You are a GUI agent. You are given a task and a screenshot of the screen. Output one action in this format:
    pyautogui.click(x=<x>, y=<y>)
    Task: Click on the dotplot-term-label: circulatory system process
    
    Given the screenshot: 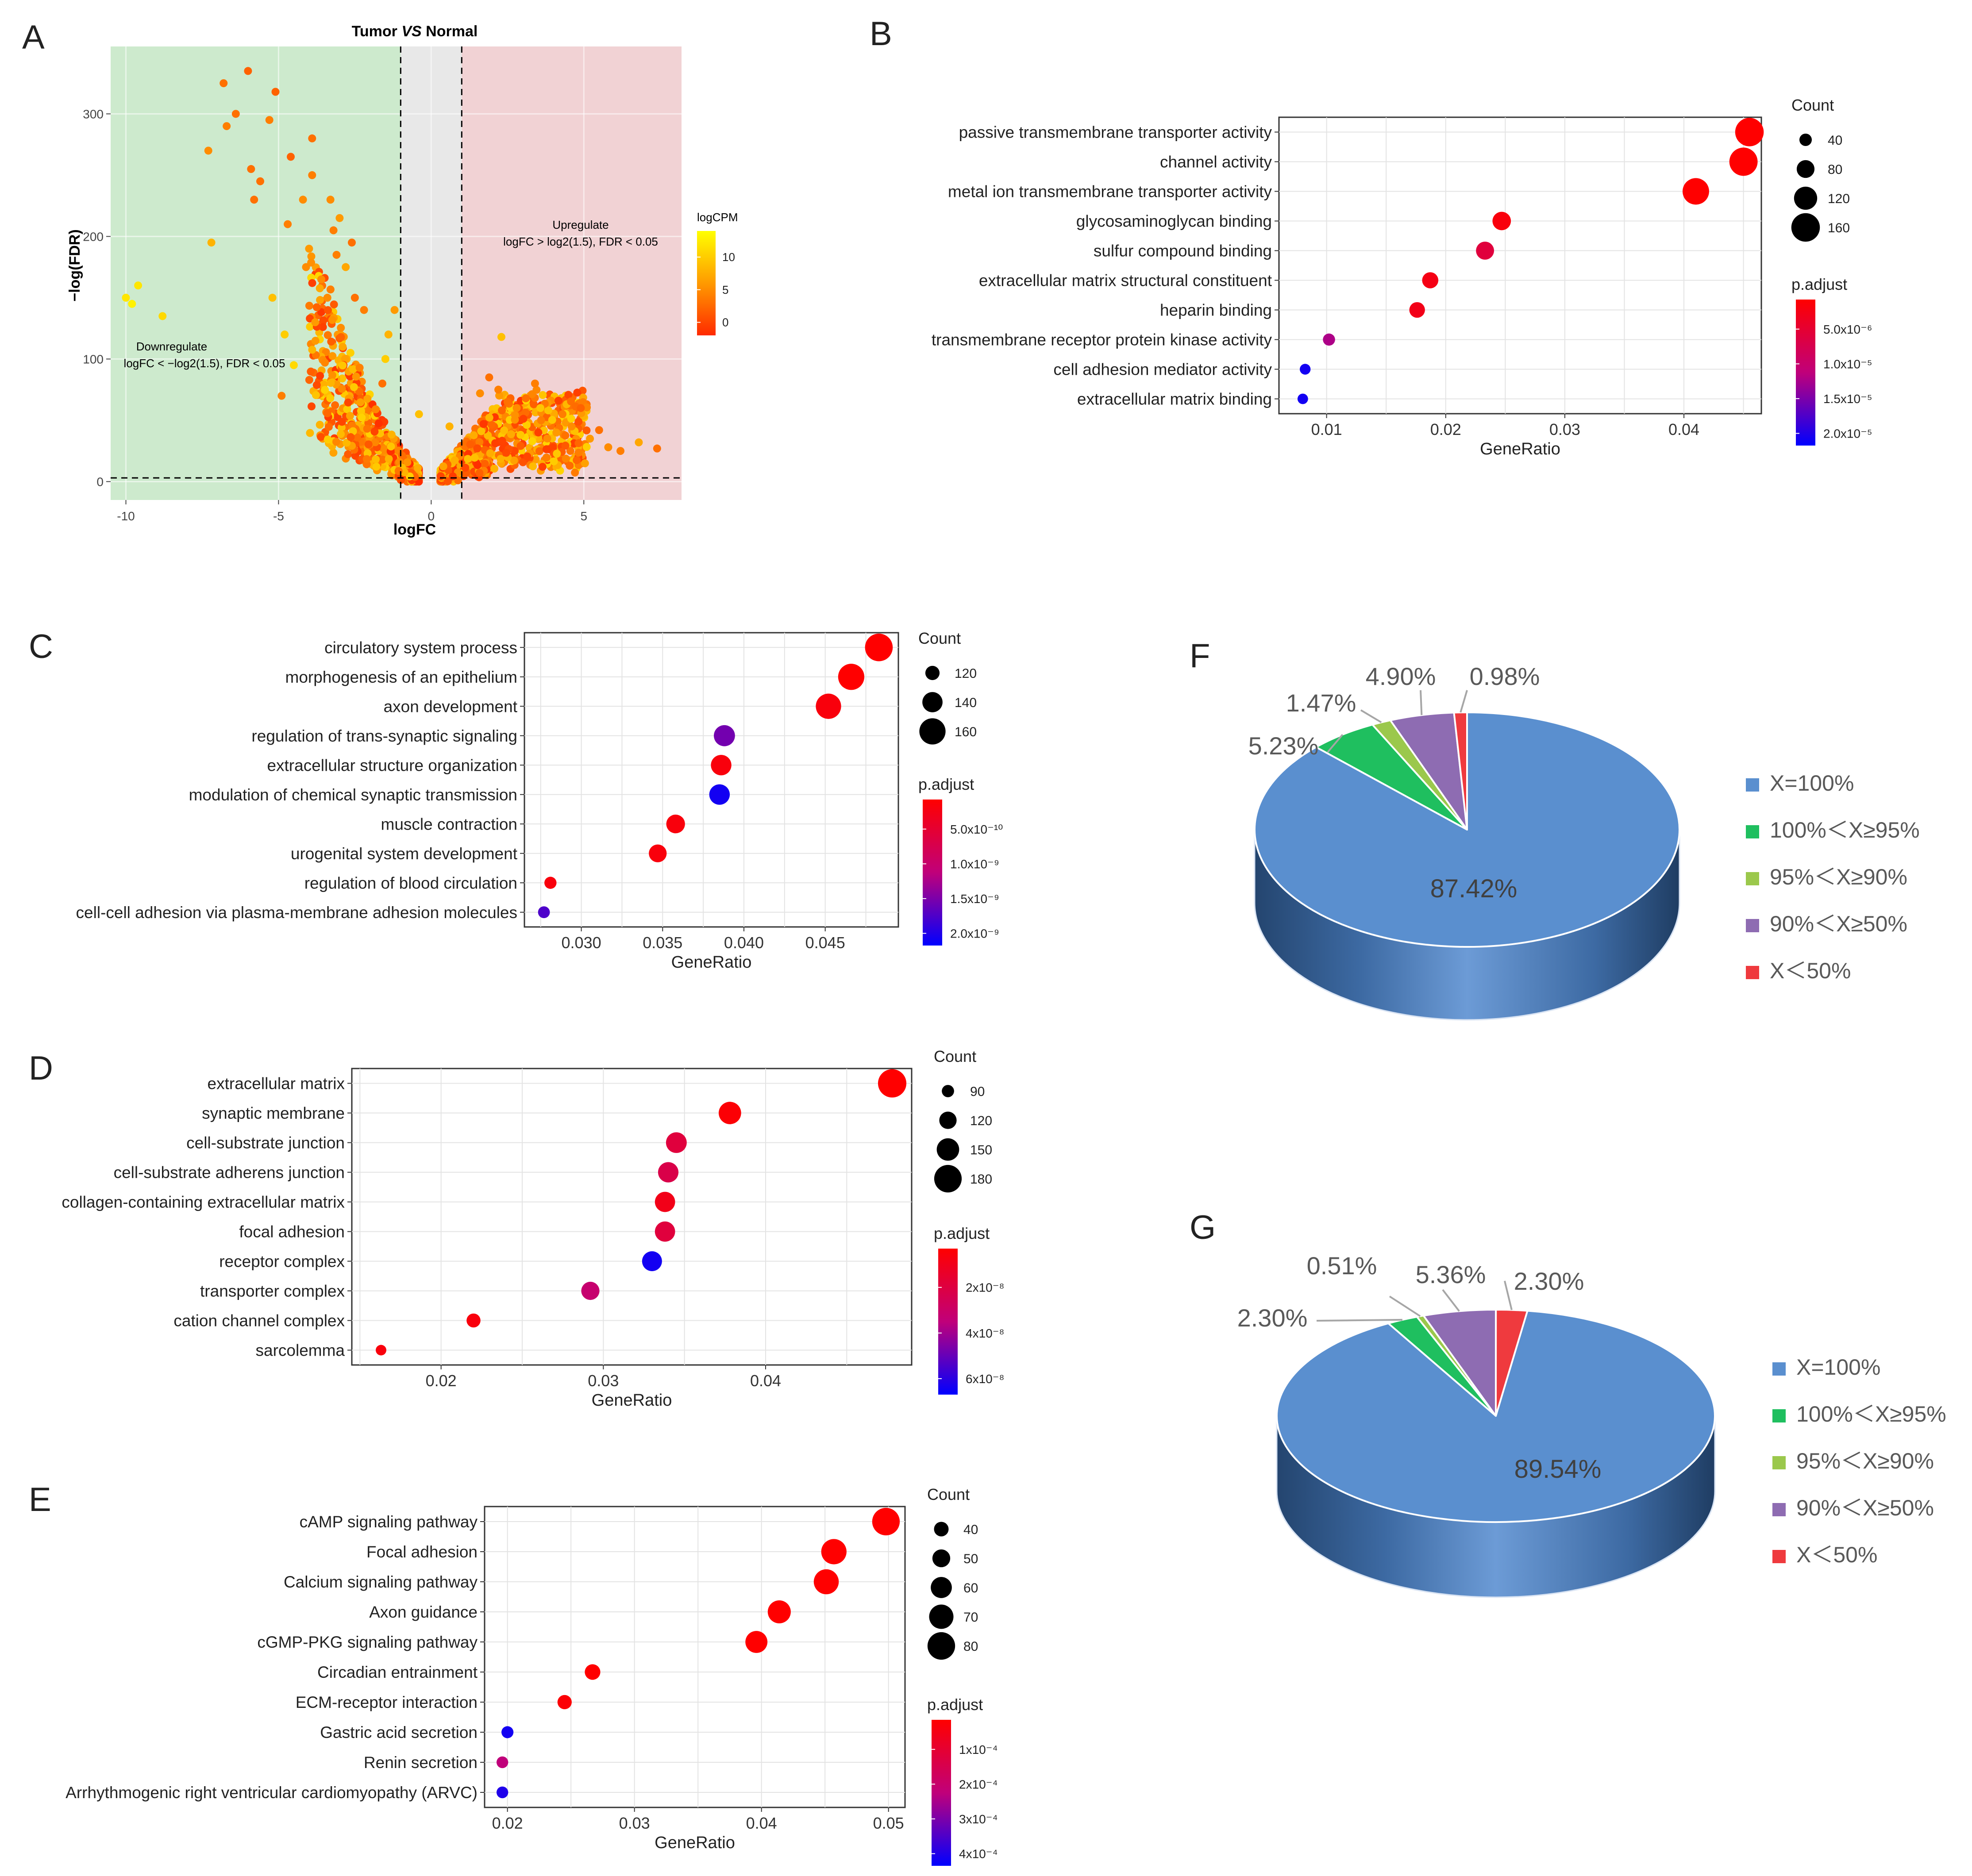 What is the action you would take?
    pyautogui.click(x=420, y=648)
    